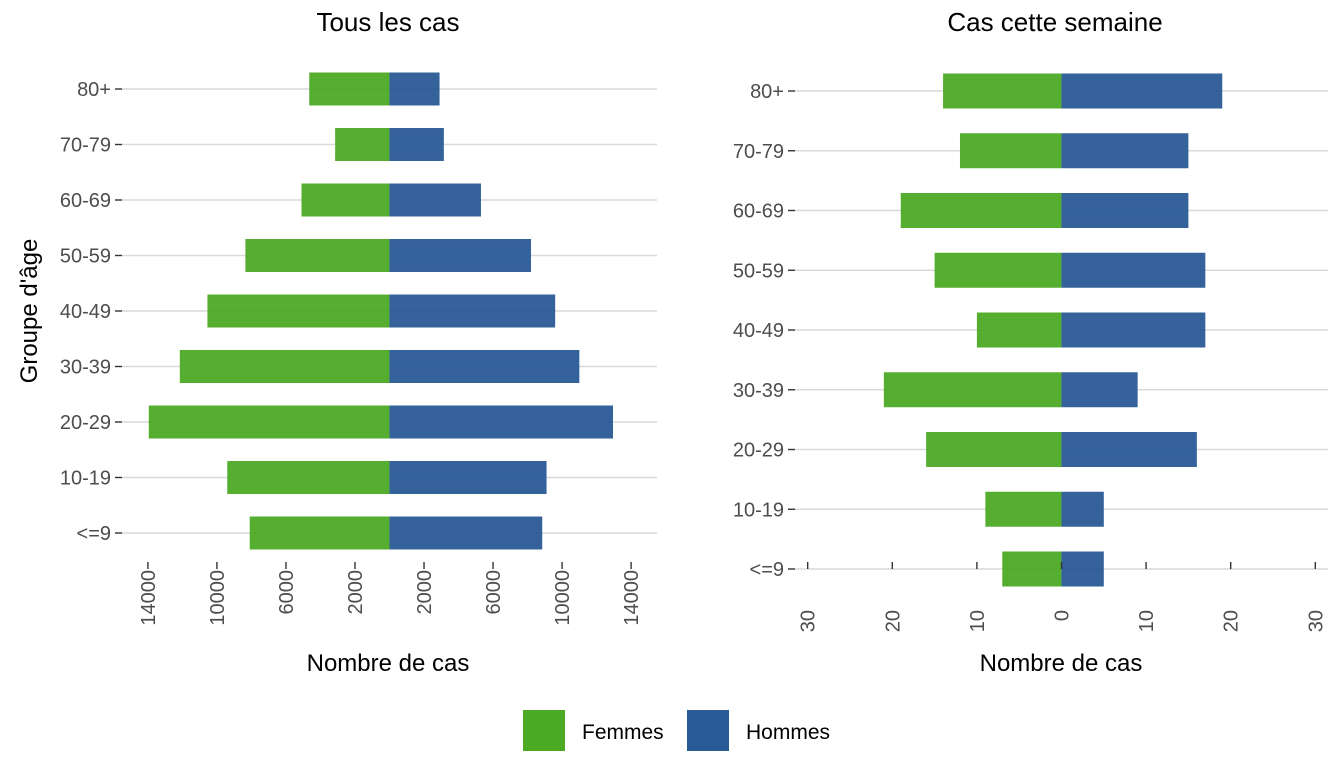 This screenshot has height=768, width=1344. I want to click on legend-swatch-hommes, so click(708, 730).